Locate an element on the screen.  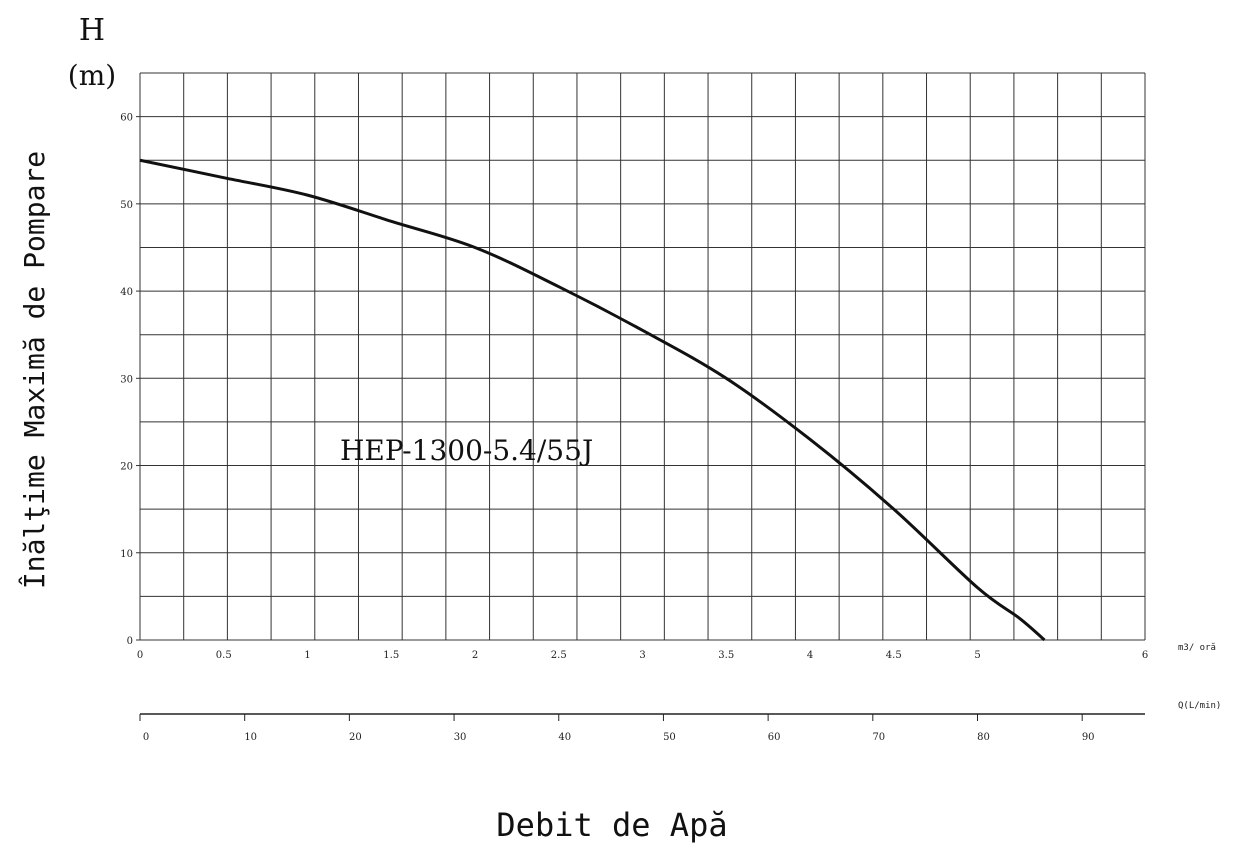
x-tick-label: 3 is located at coordinates (642, 655).